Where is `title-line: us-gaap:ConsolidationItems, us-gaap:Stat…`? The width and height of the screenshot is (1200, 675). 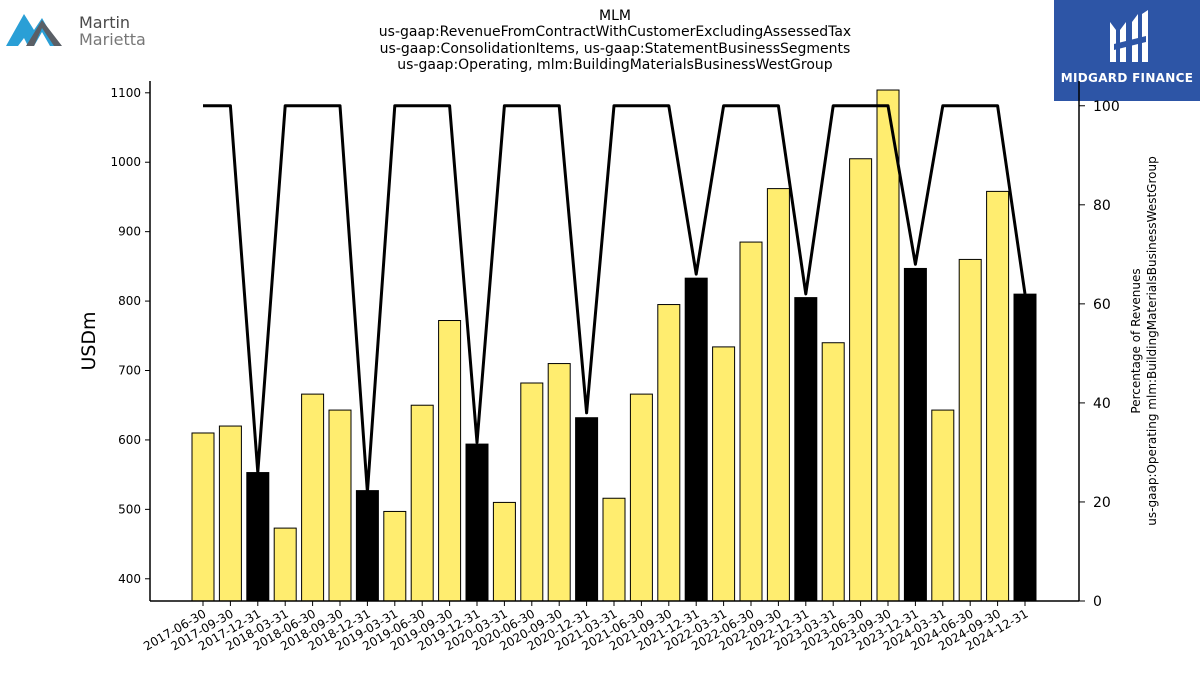 title-line: us-gaap:ConsolidationItems, us-gaap:Stat… is located at coordinates (615, 48).